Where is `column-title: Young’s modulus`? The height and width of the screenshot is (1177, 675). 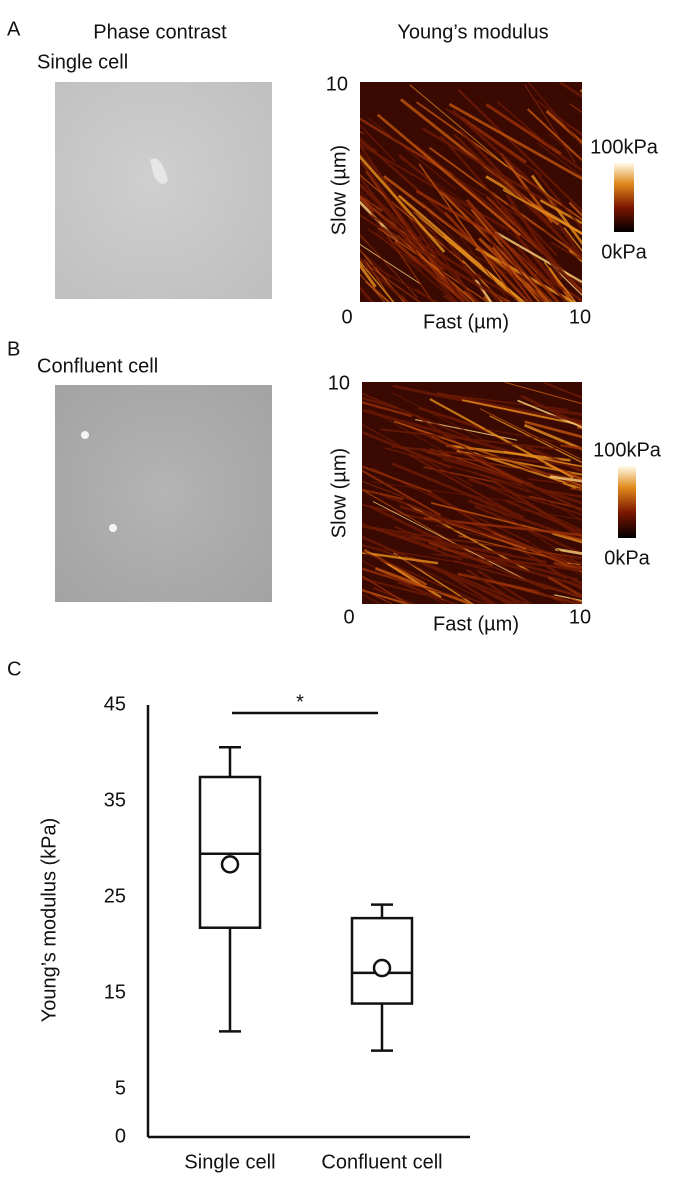 column-title: Young’s modulus is located at coordinates (472, 32).